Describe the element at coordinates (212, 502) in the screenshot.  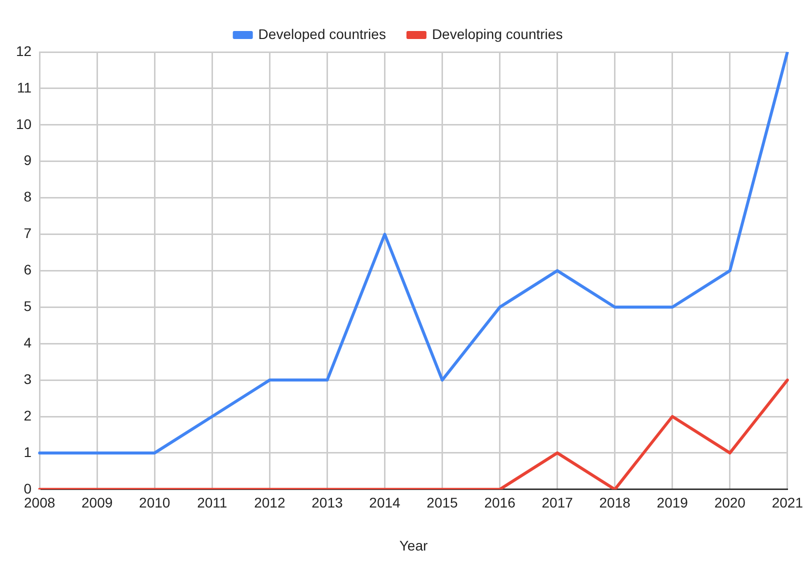
I see `x-tick-label: 2011` at that location.